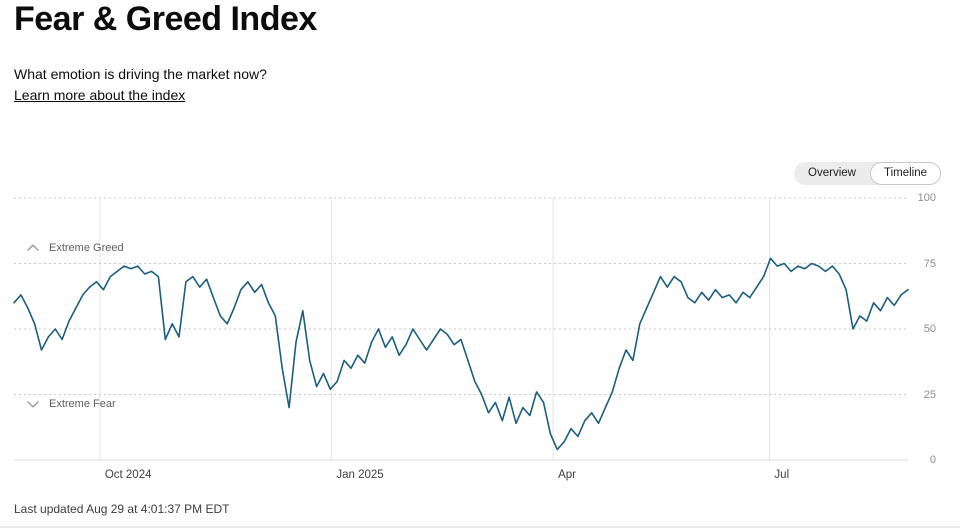  Describe the element at coordinates (122, 509) in the screenshot. I see `last-updated: Last updated Aug 29 at 4:01:37 PM EDT` at that location.